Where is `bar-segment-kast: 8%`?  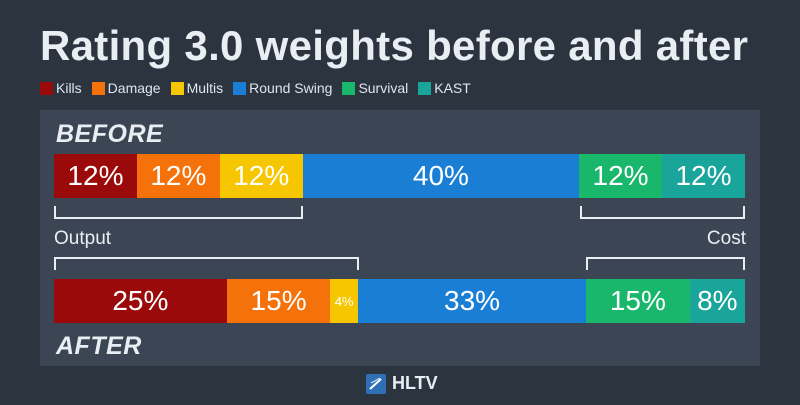 bar-segment-kast: 8% is located at coordinates (717, 301).